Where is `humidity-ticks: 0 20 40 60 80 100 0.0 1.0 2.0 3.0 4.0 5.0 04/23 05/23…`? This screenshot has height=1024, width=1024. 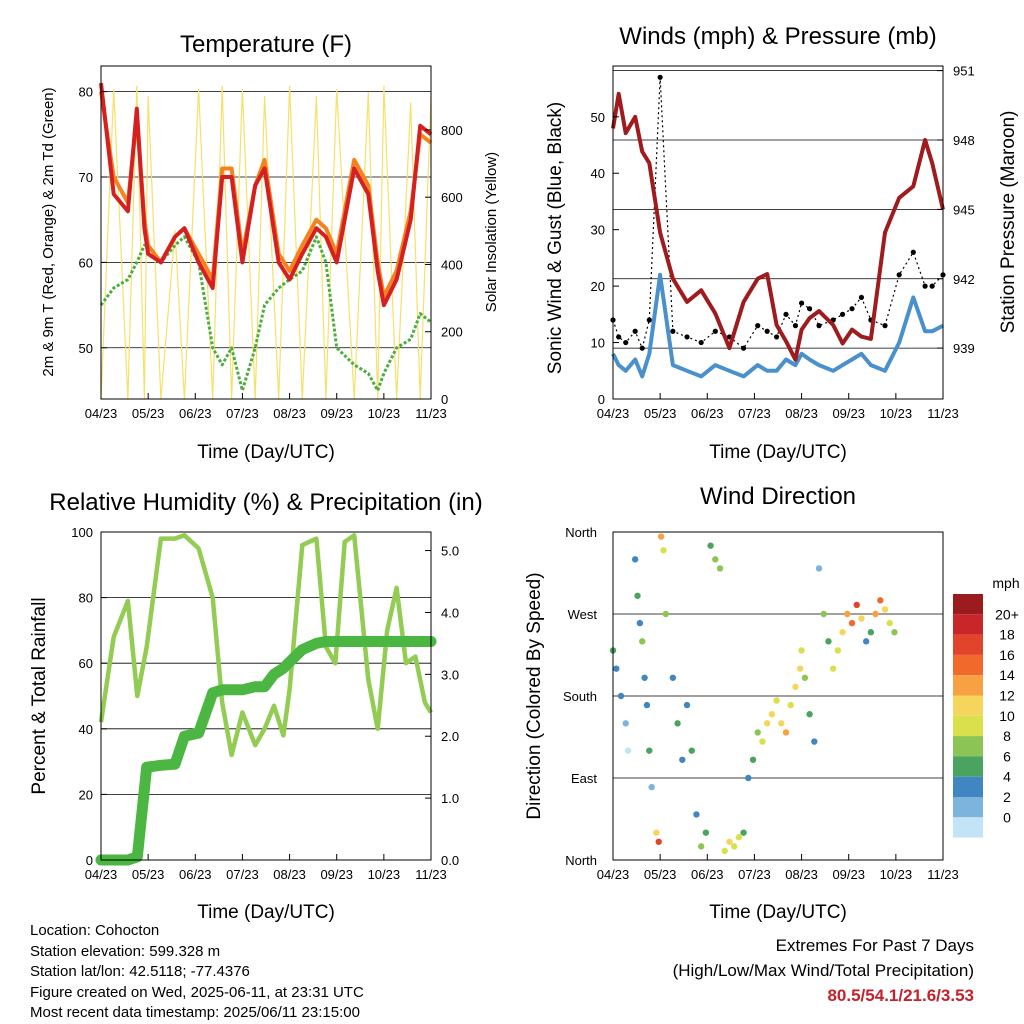 humidity-ticks: 0 20 40 60 80 100 0.0 1.0 2.0 3.0 4.0 5.0 04/23 05/23… is located at coordinates (265, 703).